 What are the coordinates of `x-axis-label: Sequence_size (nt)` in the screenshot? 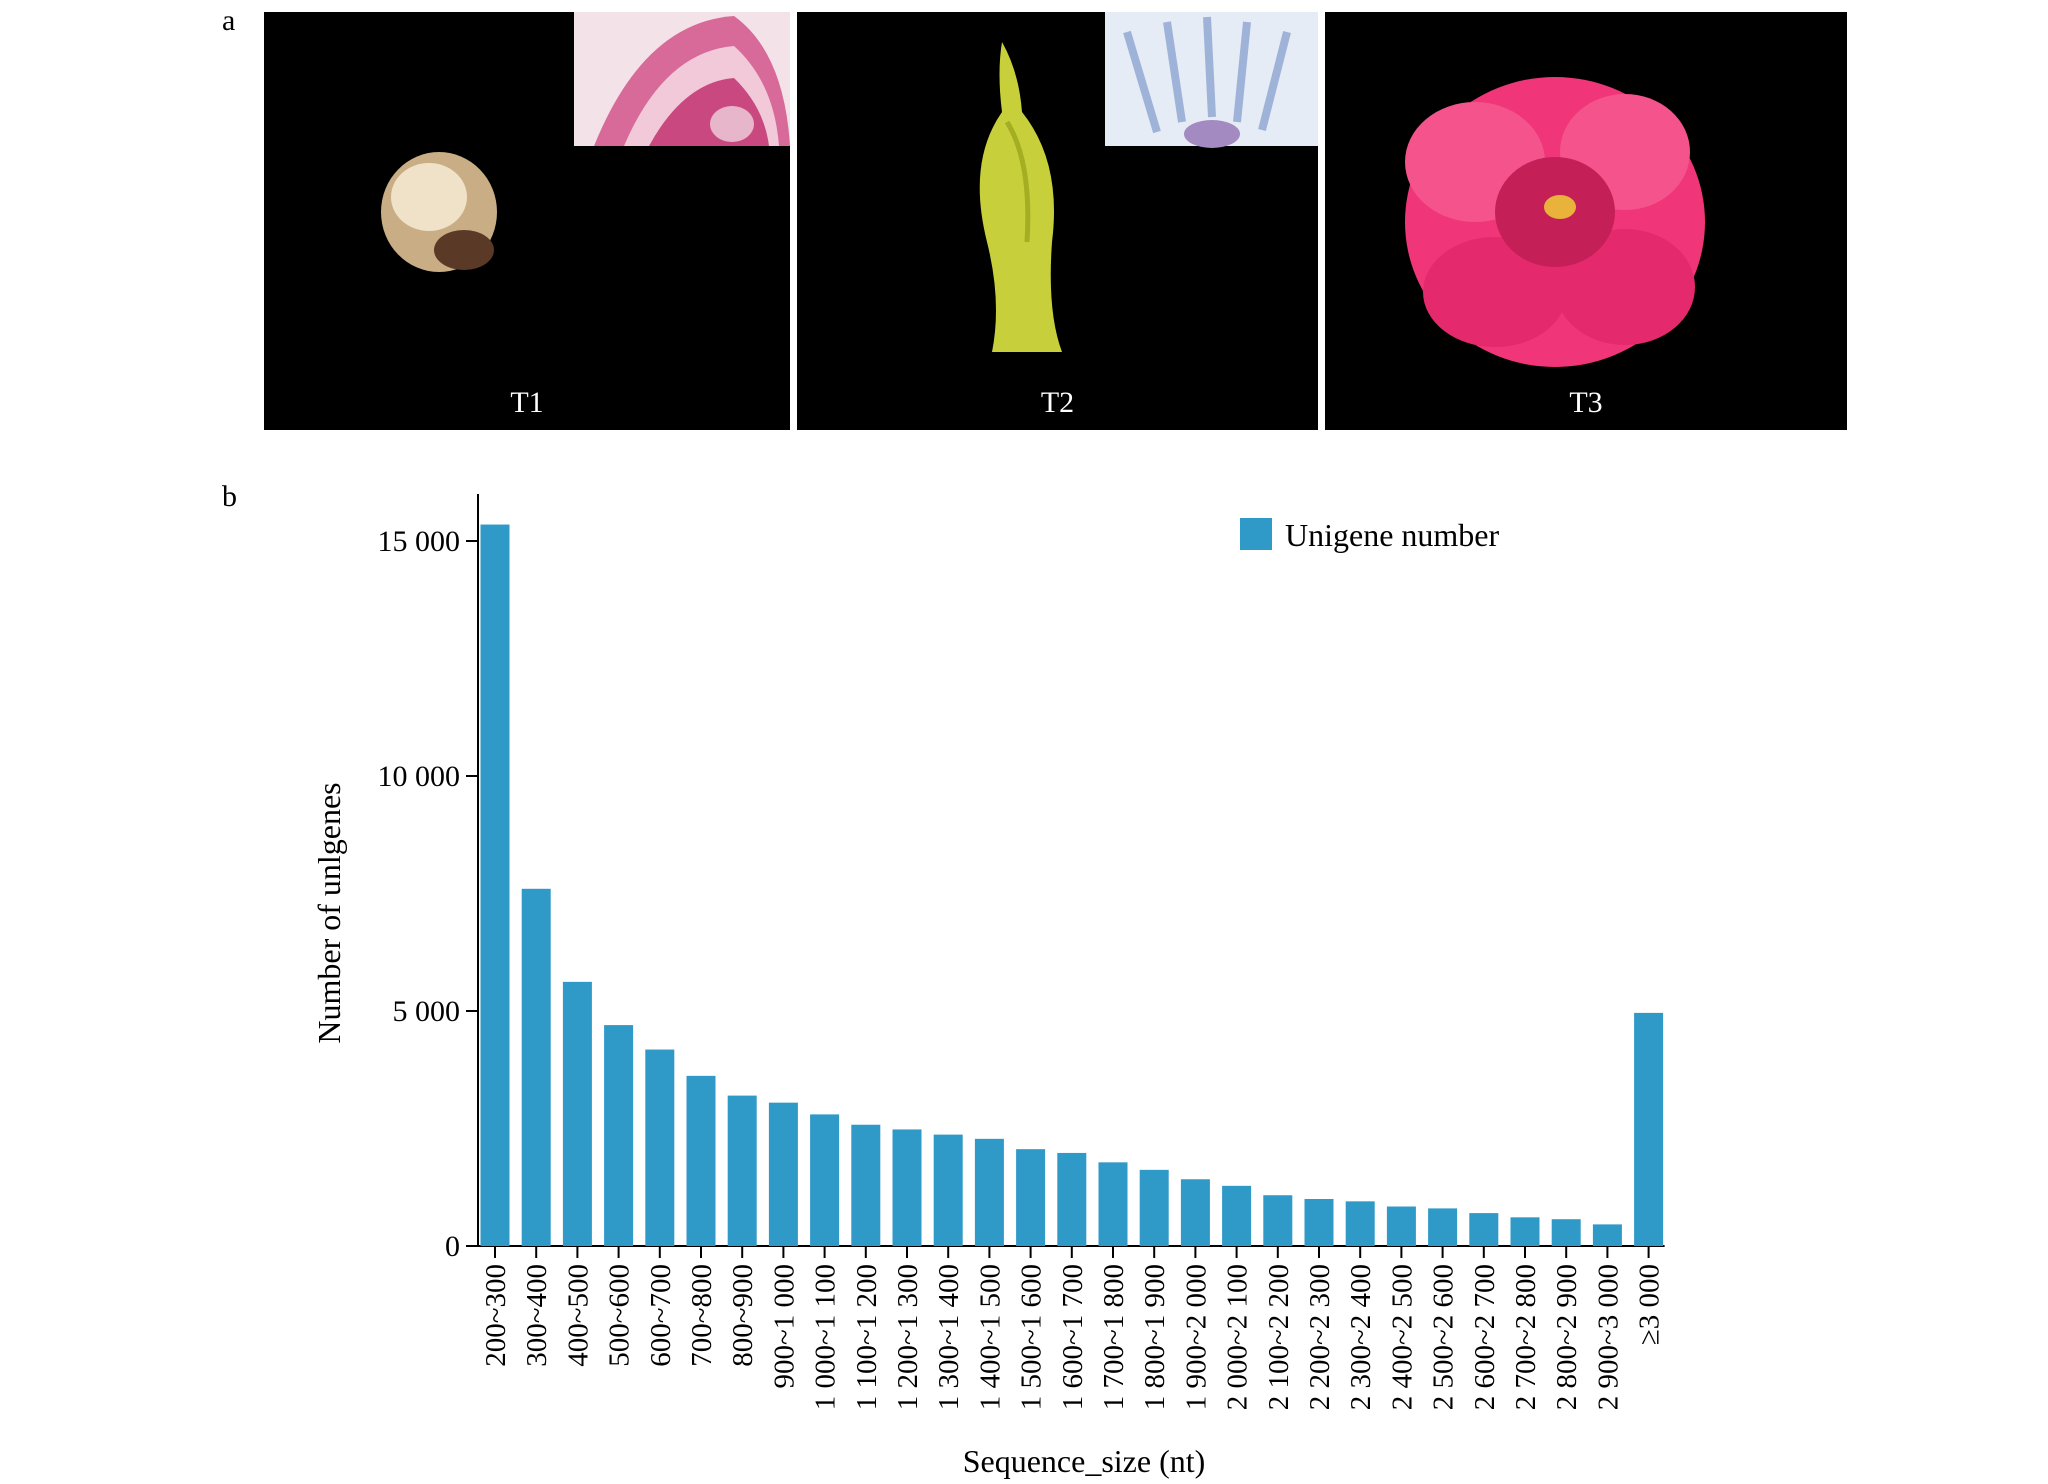 It's located at (1084, 1461).